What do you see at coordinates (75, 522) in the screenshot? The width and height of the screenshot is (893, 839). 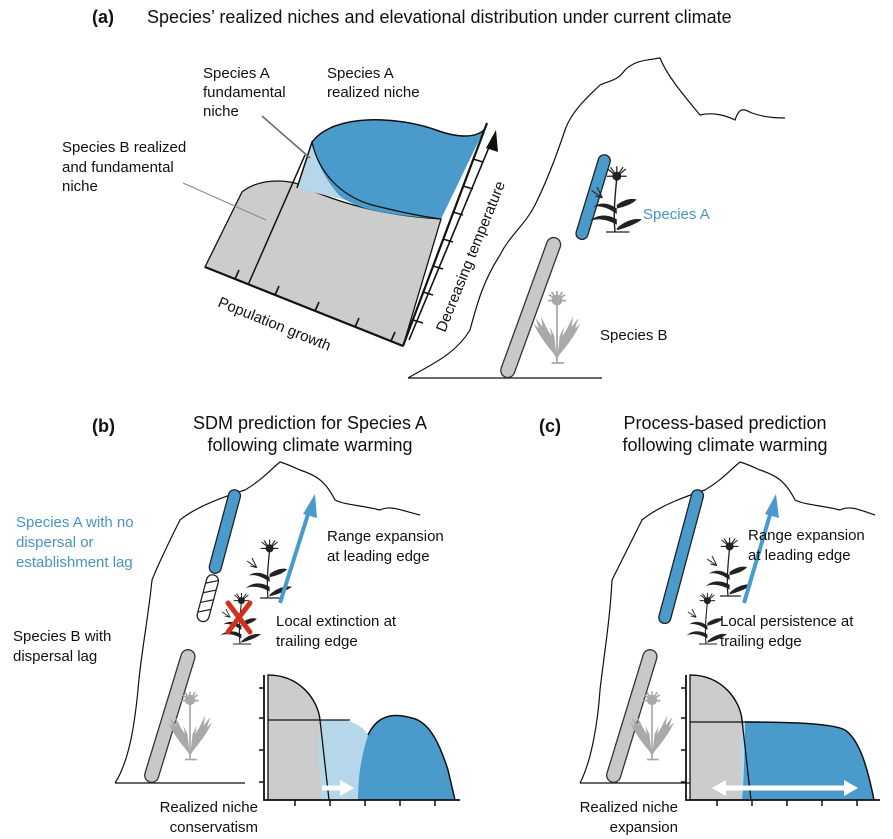 I see `label-species-a-no-lag-1: Species A with no` at bounding box center [75, 522].